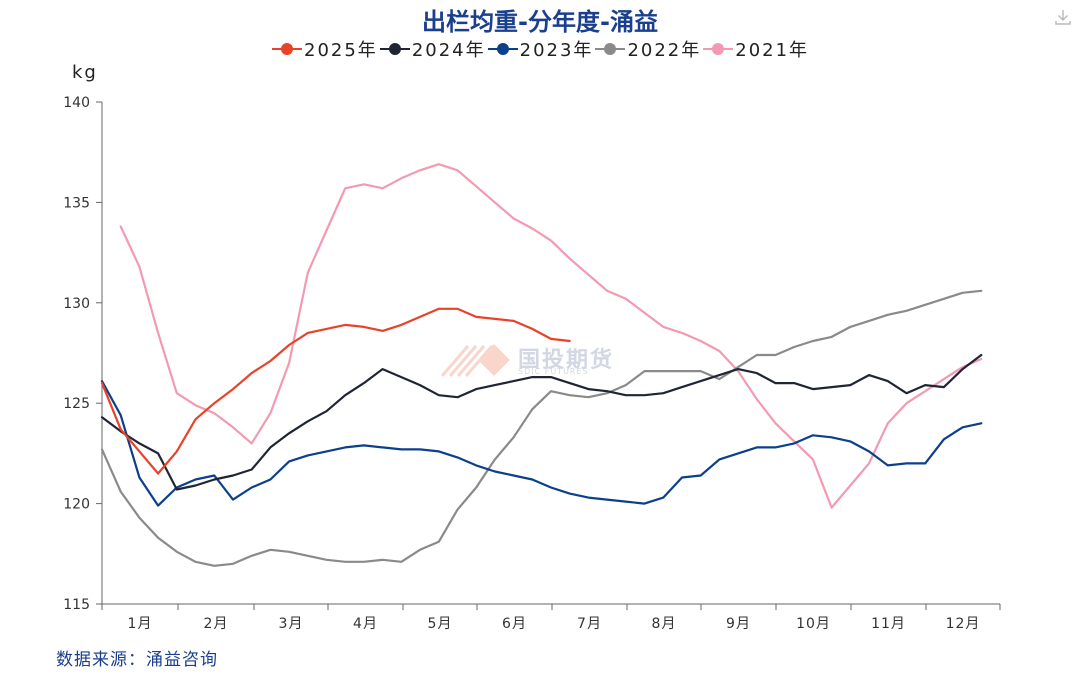  I want to click on y-tick-label: 135, so click(76, 203).